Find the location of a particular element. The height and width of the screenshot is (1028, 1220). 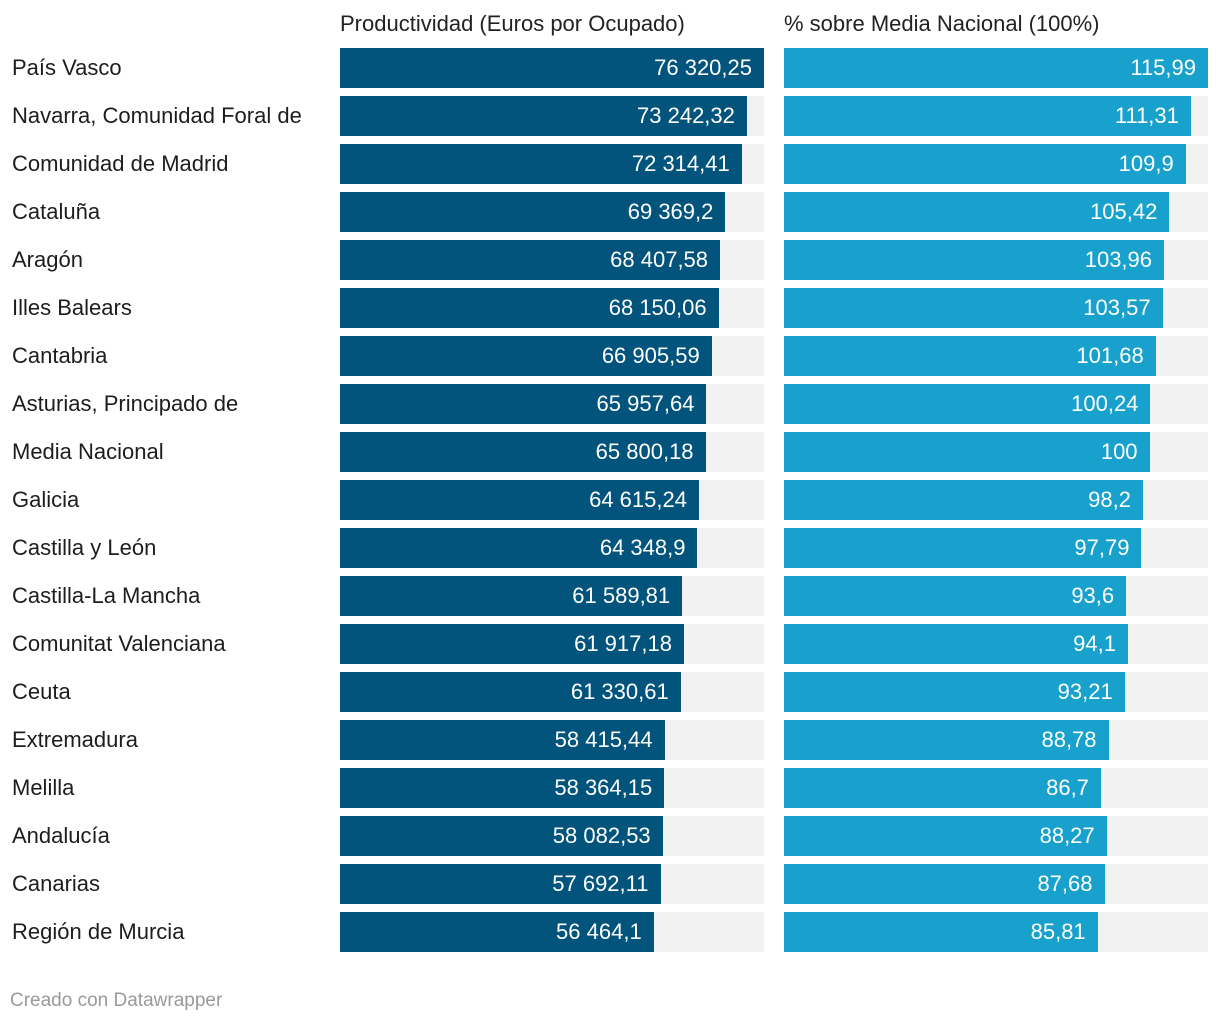

bar-track-prod: 65 957,64 is located at coordinates (552, 404).